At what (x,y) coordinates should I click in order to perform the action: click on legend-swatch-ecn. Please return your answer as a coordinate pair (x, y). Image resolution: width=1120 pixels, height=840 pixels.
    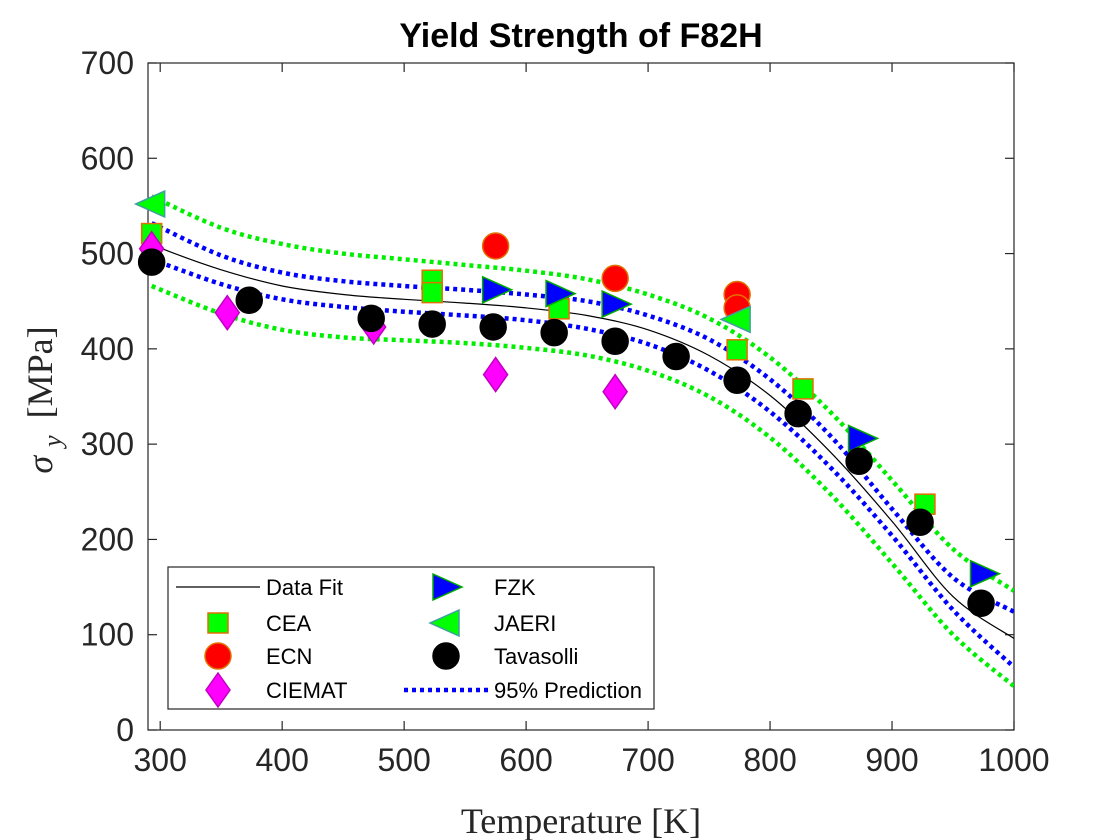
    Looking at the image, I should click on (218, 656).